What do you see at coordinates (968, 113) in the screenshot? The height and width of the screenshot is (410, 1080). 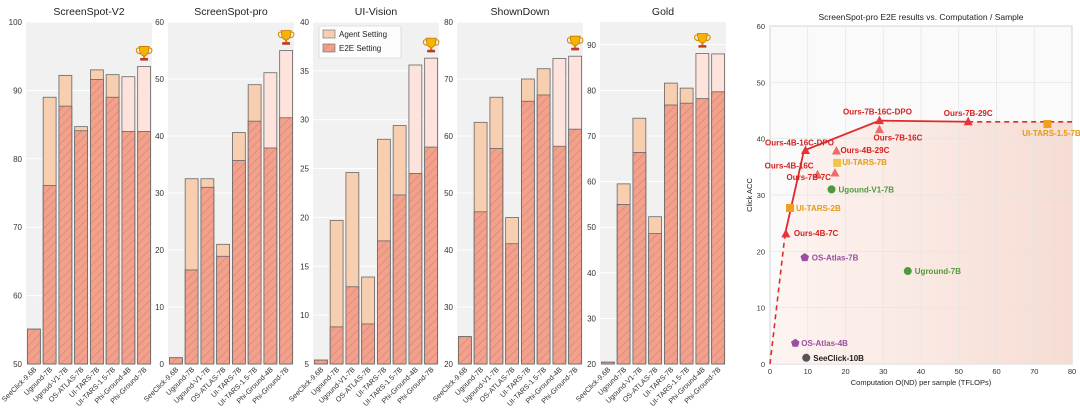 I see `point-label: Ours-7B-29C` at bounding box center [968, 113].